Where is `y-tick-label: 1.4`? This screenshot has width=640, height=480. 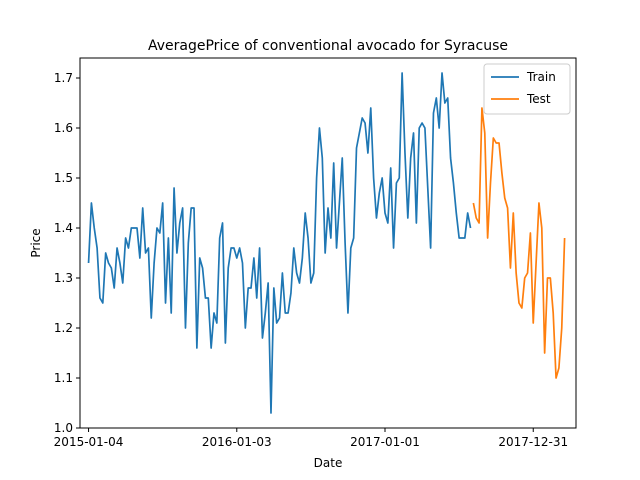
y-tick-label: 1.4 is located at coordinates (63, 228).